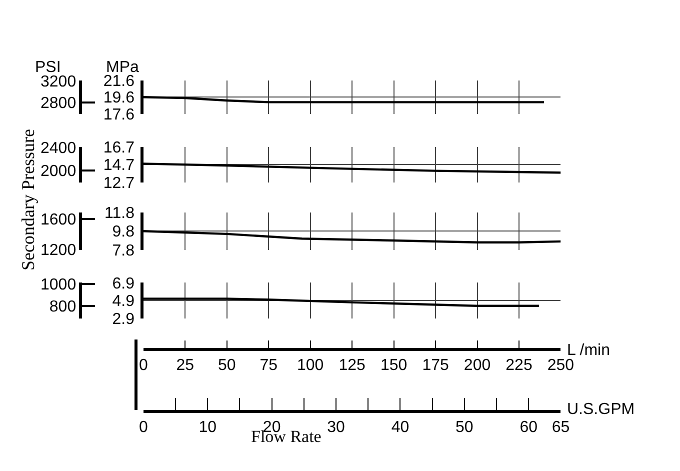 This screenshot has height=471, width=680. Describe the element at coordinates (601, 409) in the screenshot. I see `text: U.S.GPM` at that location.